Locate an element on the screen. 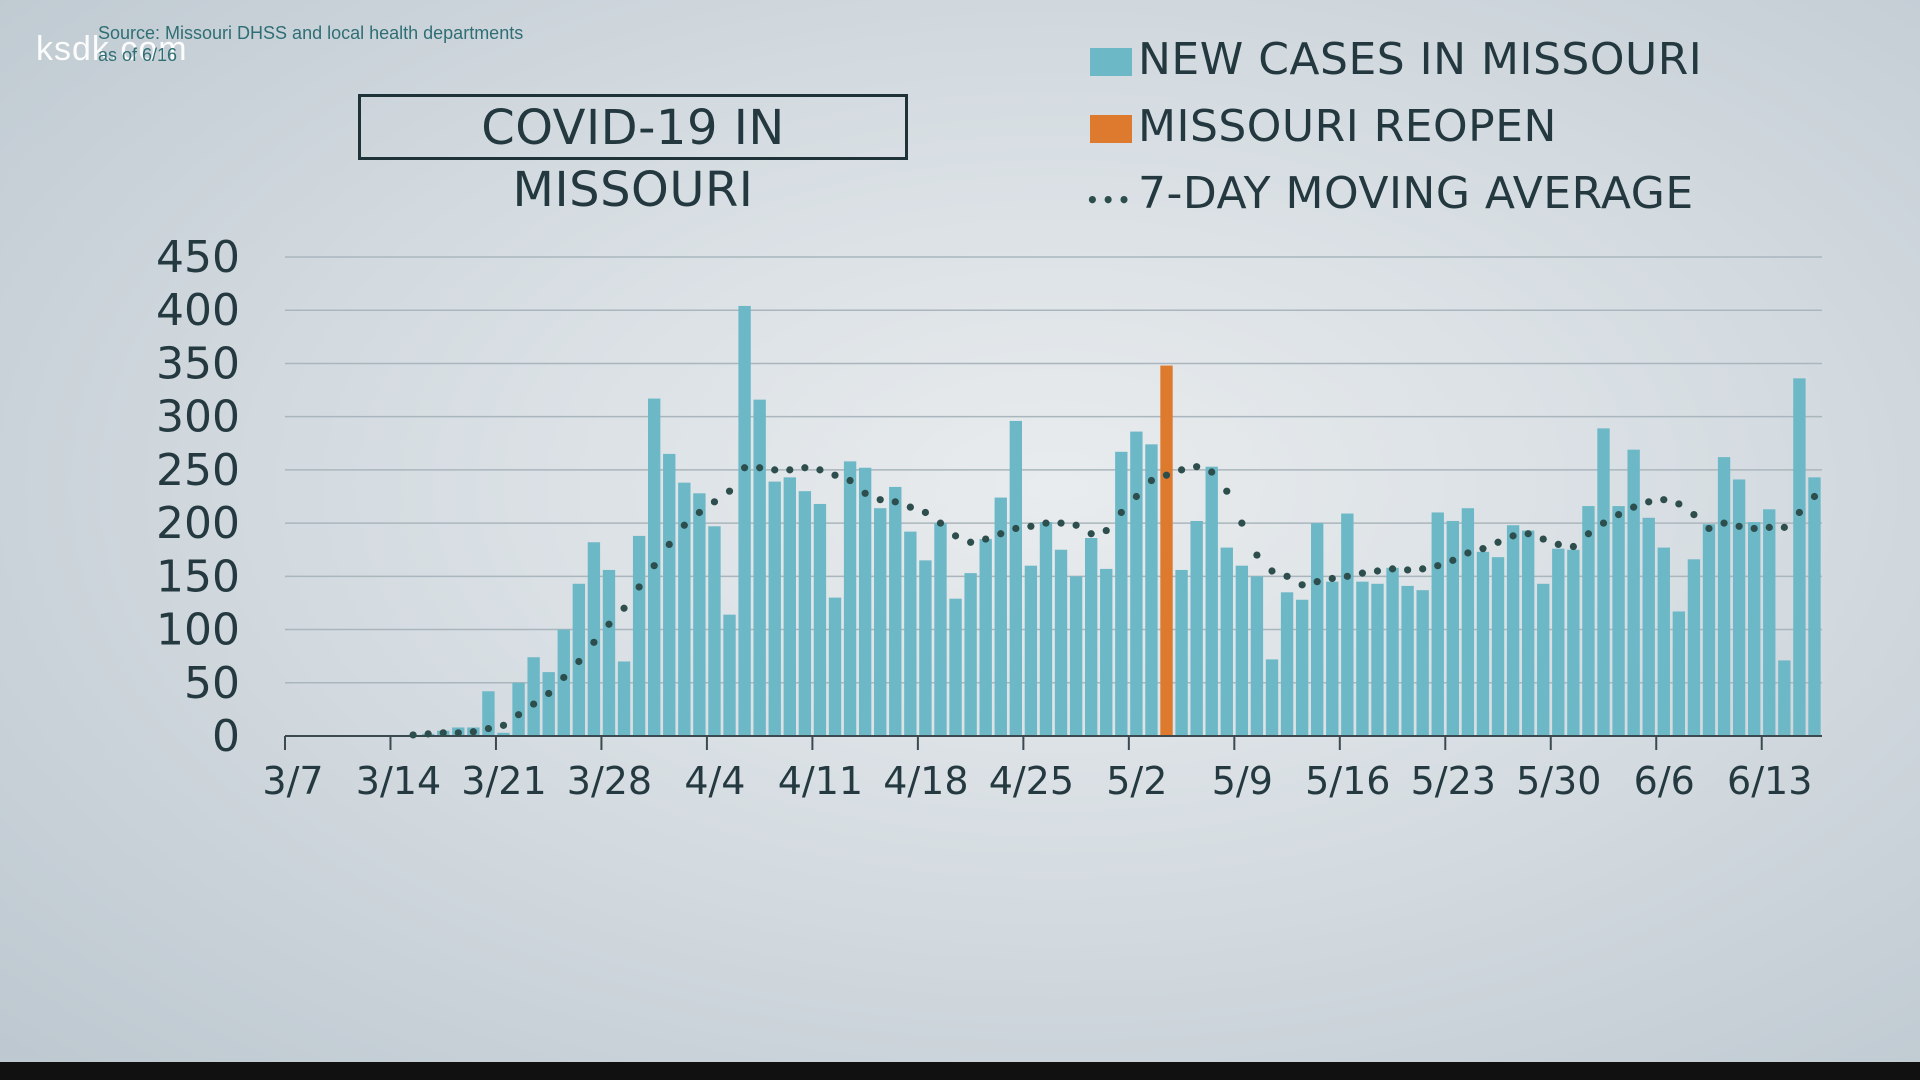 This screenshot has height=1080, width=1920. reopen-bar is located at coordinates (1166, 550).